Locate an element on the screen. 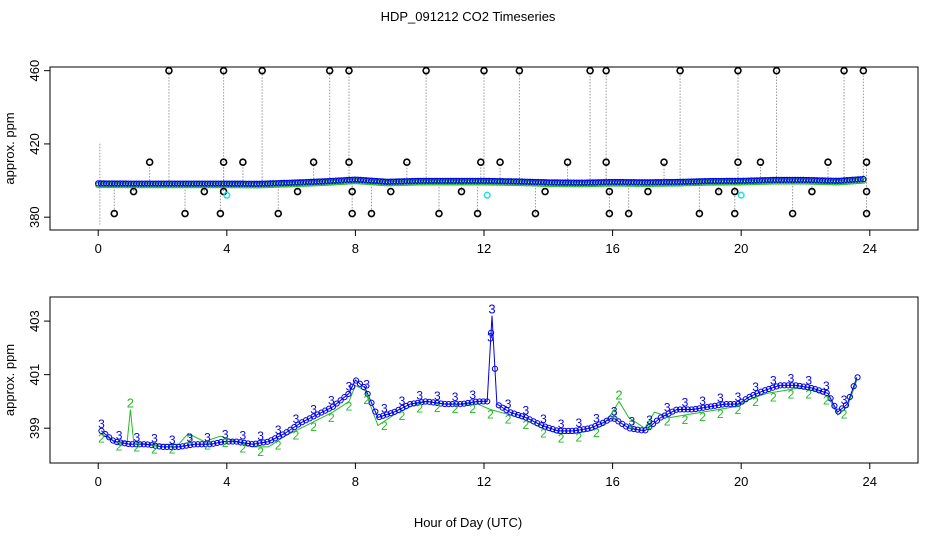  x-tick-label: 20 is located at coordinates (741, 481).